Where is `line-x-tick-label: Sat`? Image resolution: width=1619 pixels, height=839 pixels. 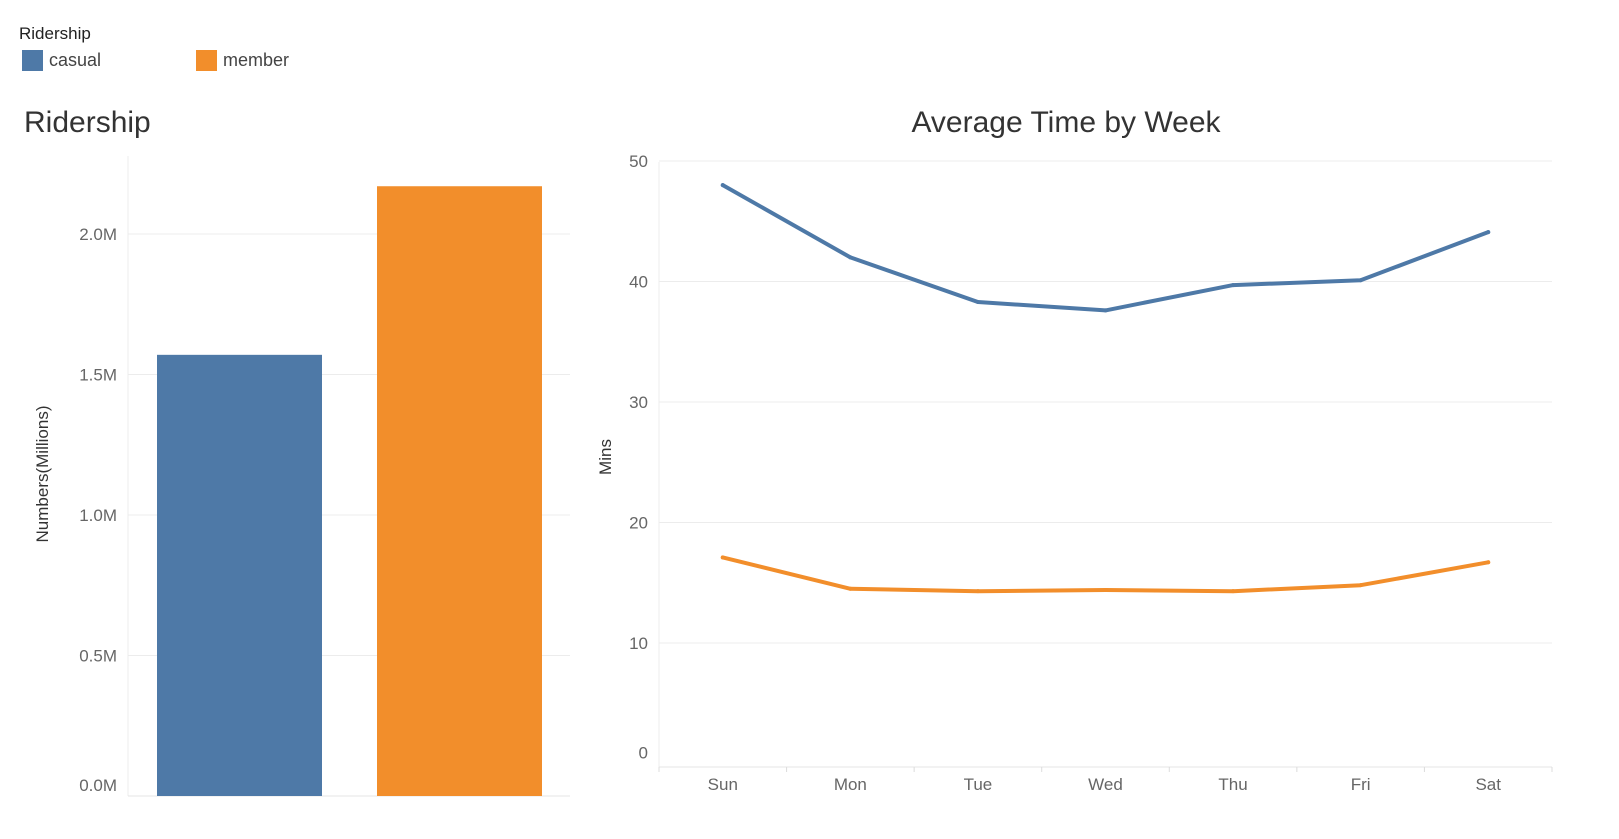 line-x-tick-label: Sat is located at coordinates (1488, 784).